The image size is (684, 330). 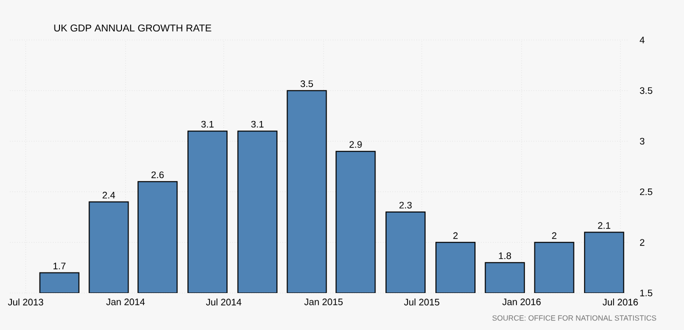 What do you see at coordinates (646, 90) in the screenshot?
I see `y-tick-label: 3.5` at bounding box center [646, 90].